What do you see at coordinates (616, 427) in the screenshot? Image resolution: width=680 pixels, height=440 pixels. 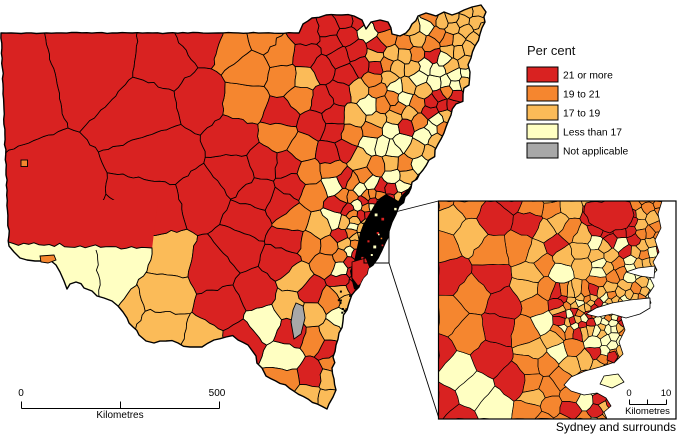 I see `svg-text: Sydney and surrounds` at bounding box center [616, 427].